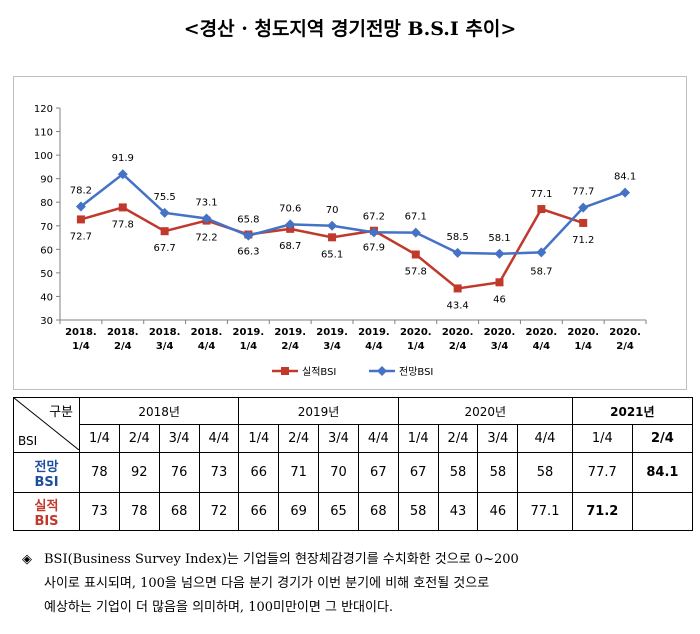 The height and width of the screenshot is (634, 700). Describe the element at coordinates (458, 305) in the screenshot. I see `data-label: 43.4` at that location.